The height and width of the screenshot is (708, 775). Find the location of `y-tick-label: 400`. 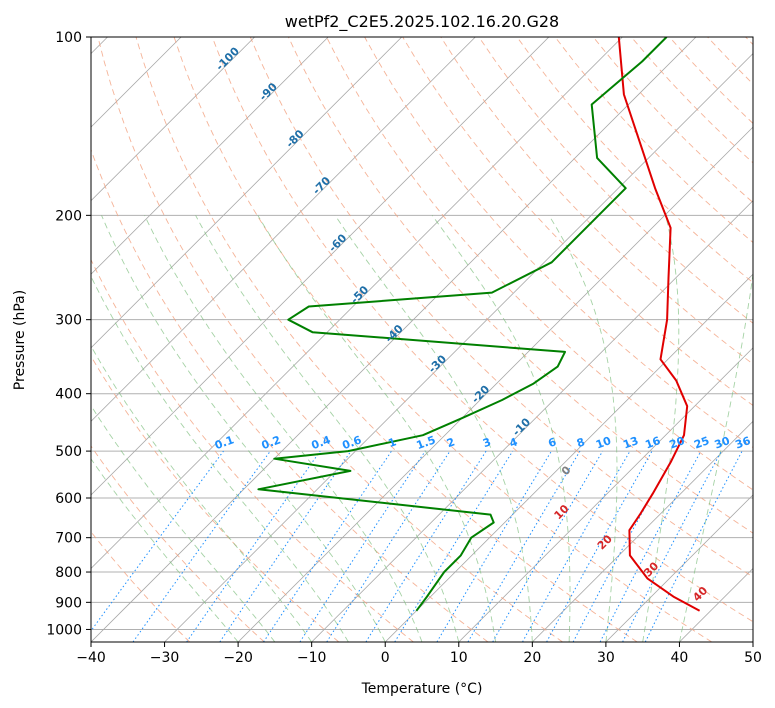

y-tick-label: 400 is located at coordinates (68, 395).